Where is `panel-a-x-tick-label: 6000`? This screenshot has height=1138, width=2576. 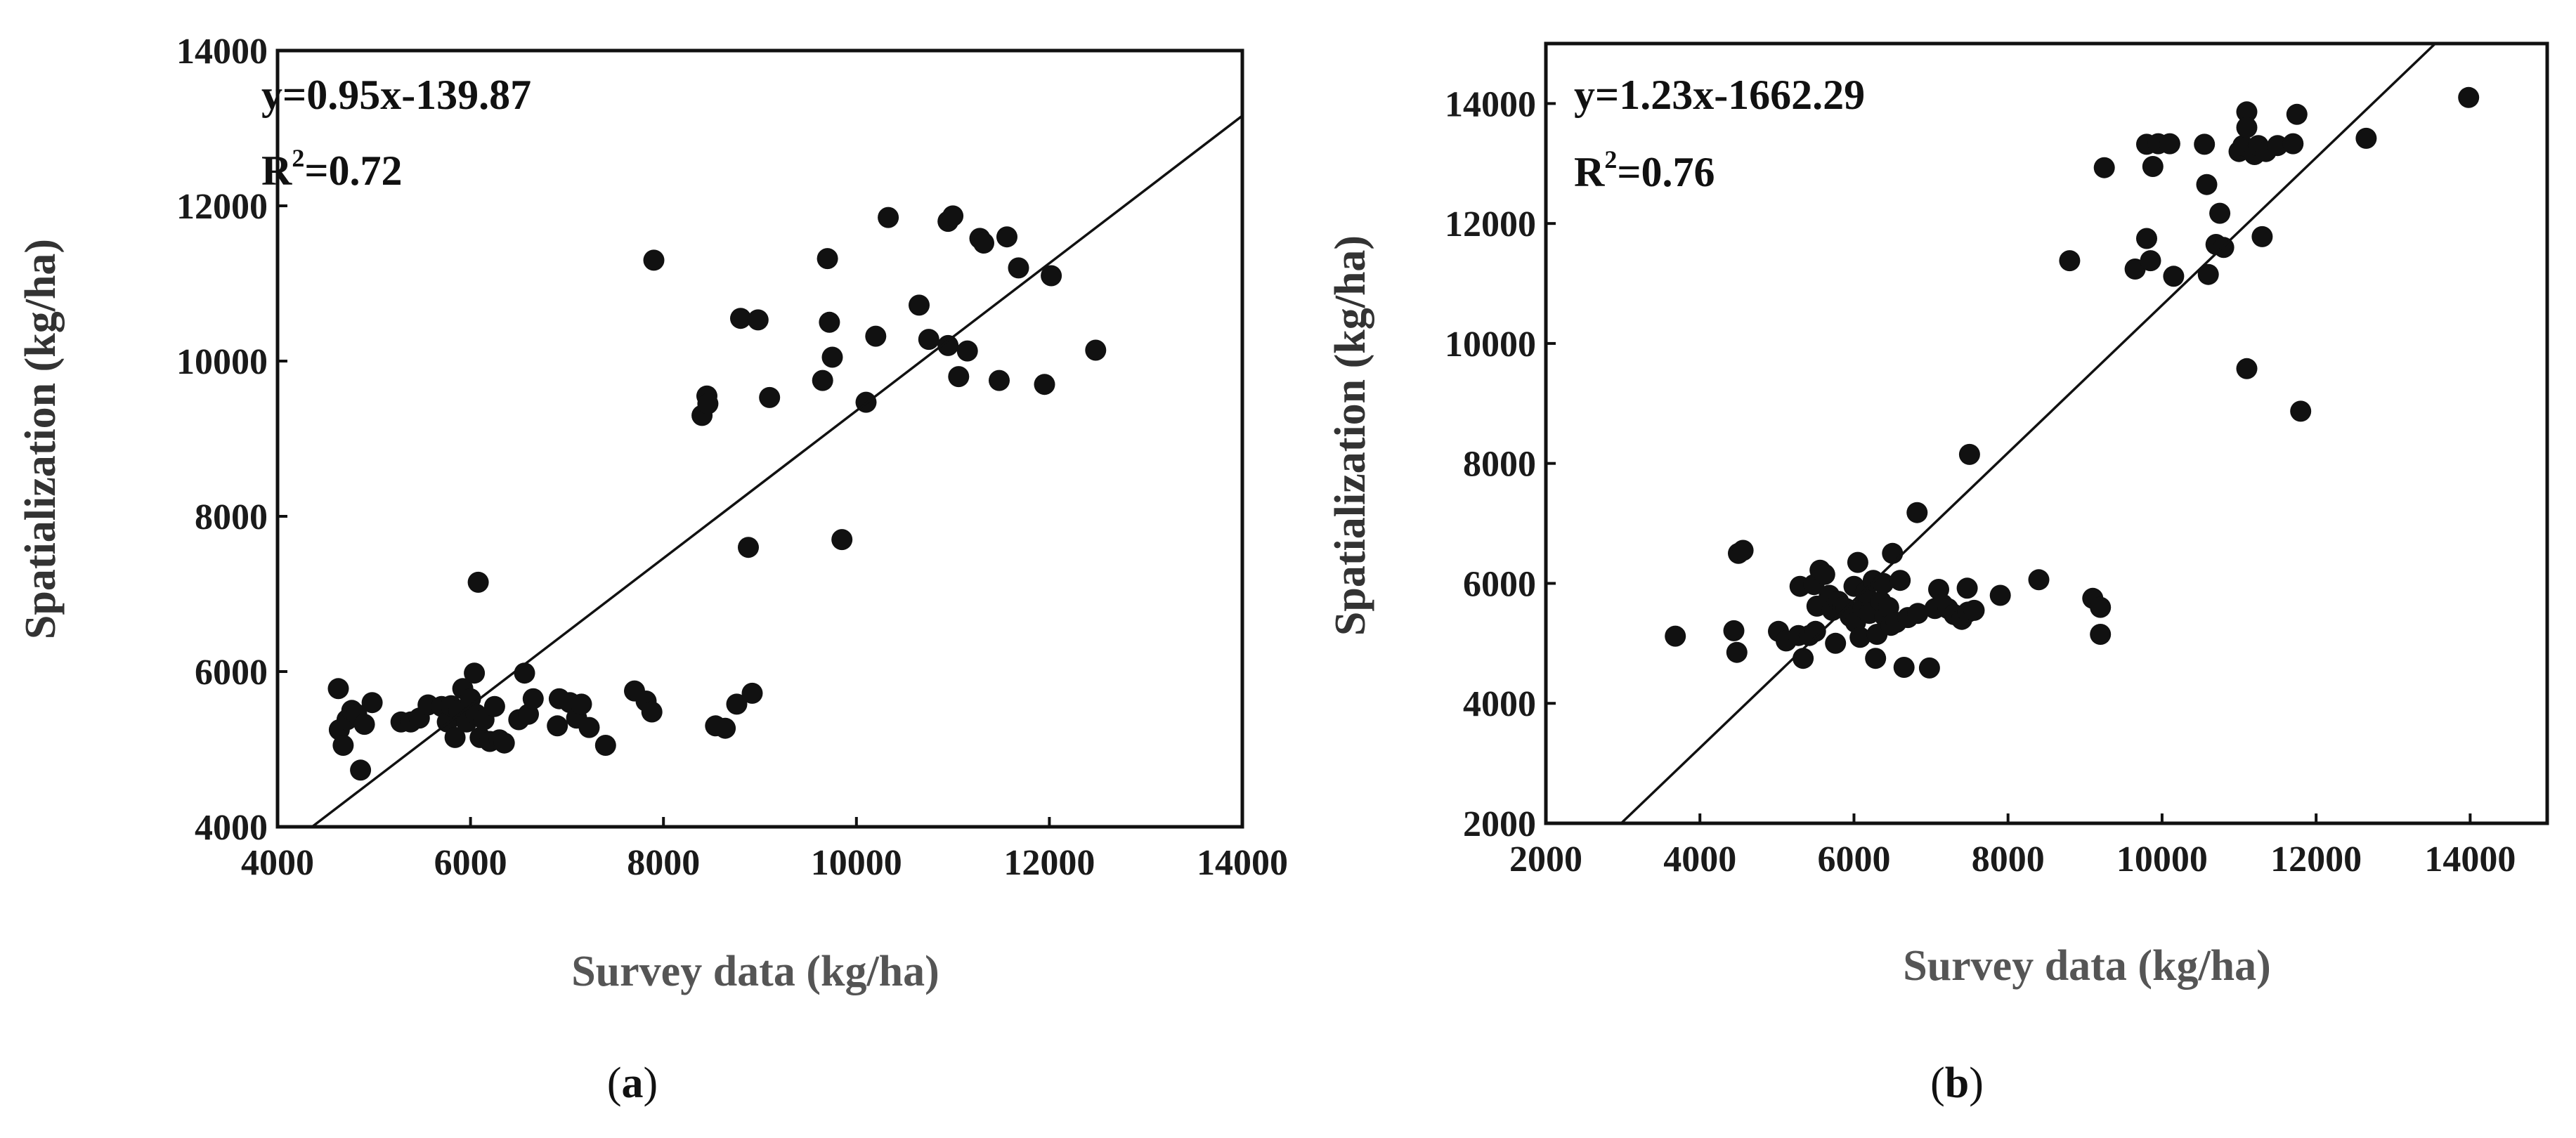 panel-a-x-tick-label: 6000 is located at coordinates (470, 863).